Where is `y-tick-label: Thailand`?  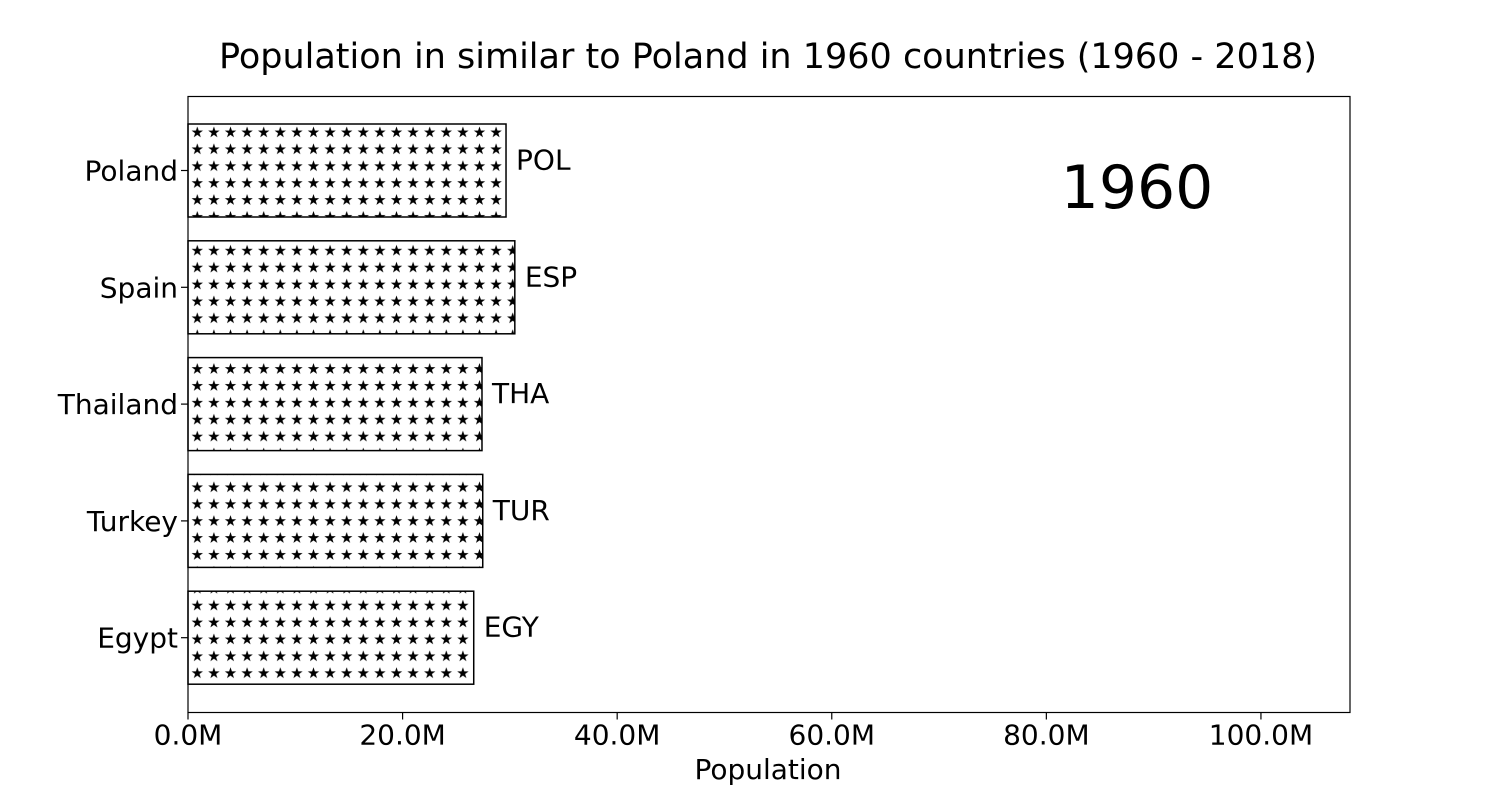
y-tick-label: Thailand is located at coordinates (117, 404).